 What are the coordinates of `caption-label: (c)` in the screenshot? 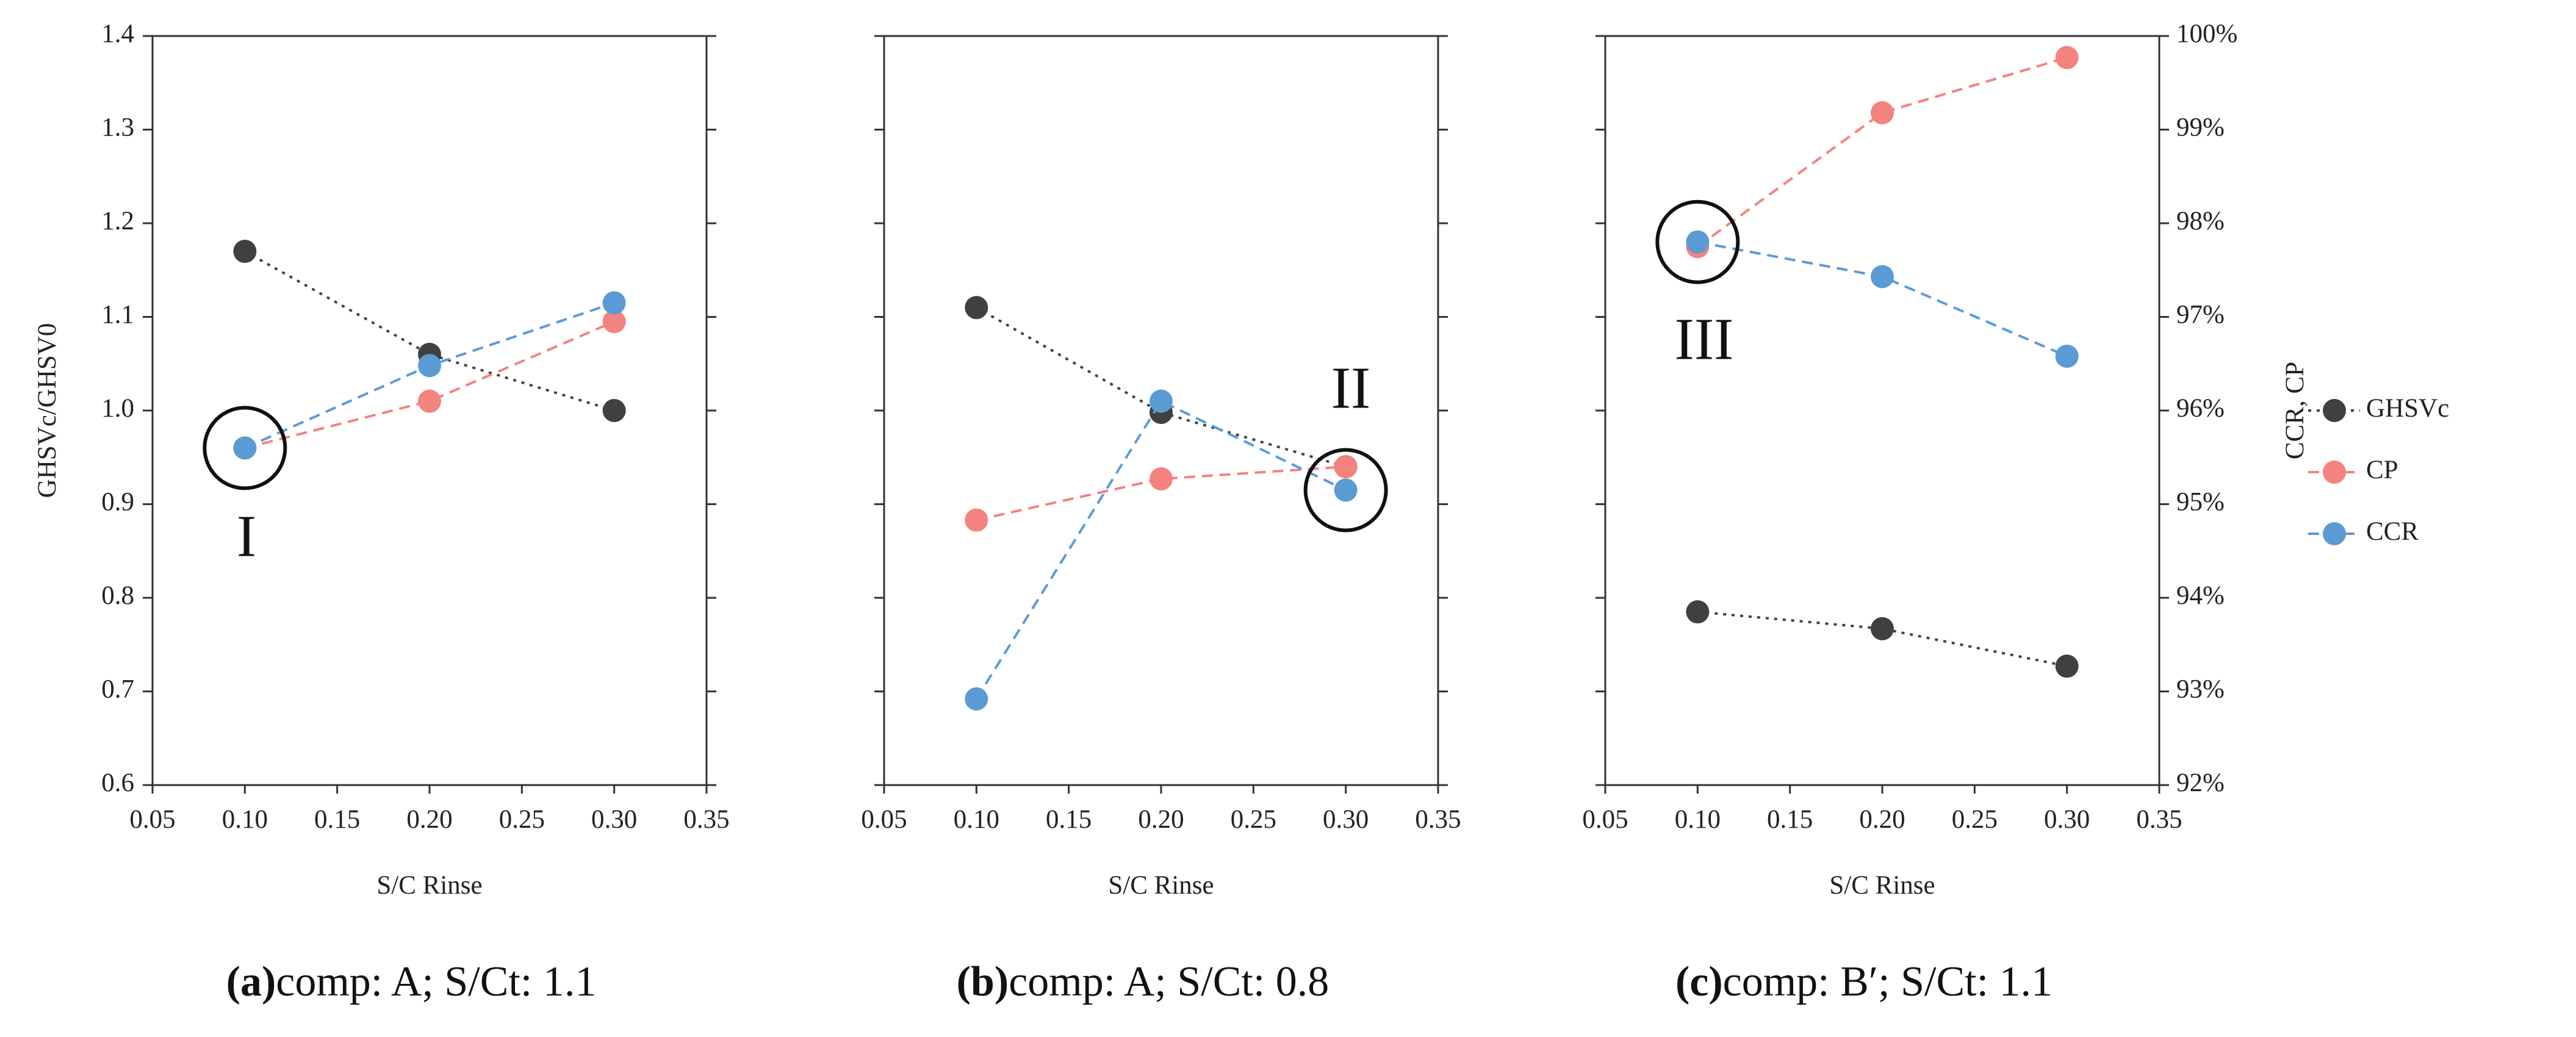 It's located at (1699, 981).